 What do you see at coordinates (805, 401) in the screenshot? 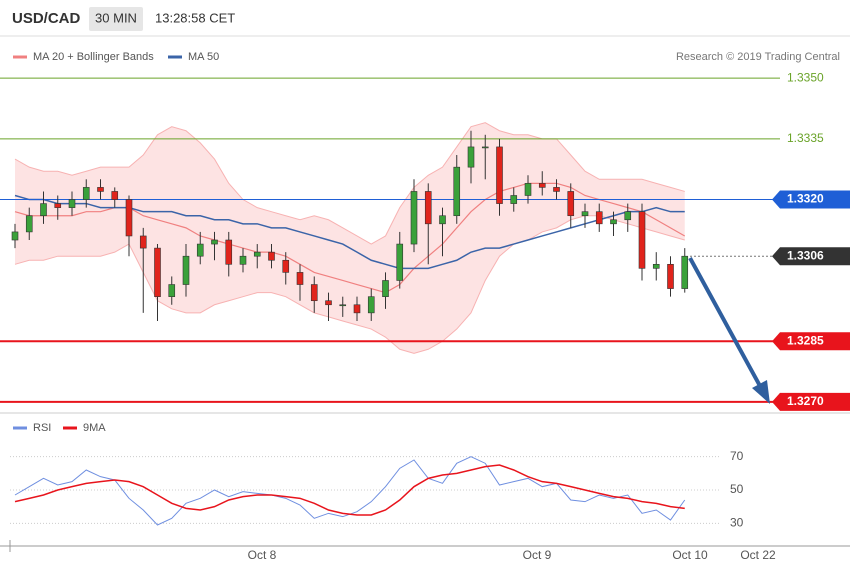
I see `level-label: 1.3270` at bounding box center [805, 401].